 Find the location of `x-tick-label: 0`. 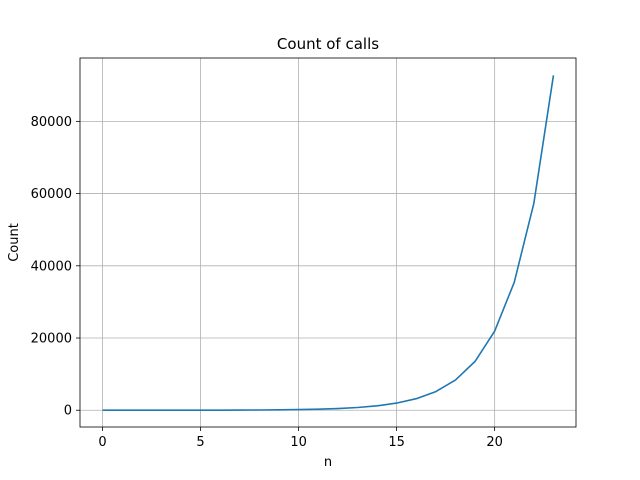

x-tick-label: 0 is located at coordinates (102, 442).